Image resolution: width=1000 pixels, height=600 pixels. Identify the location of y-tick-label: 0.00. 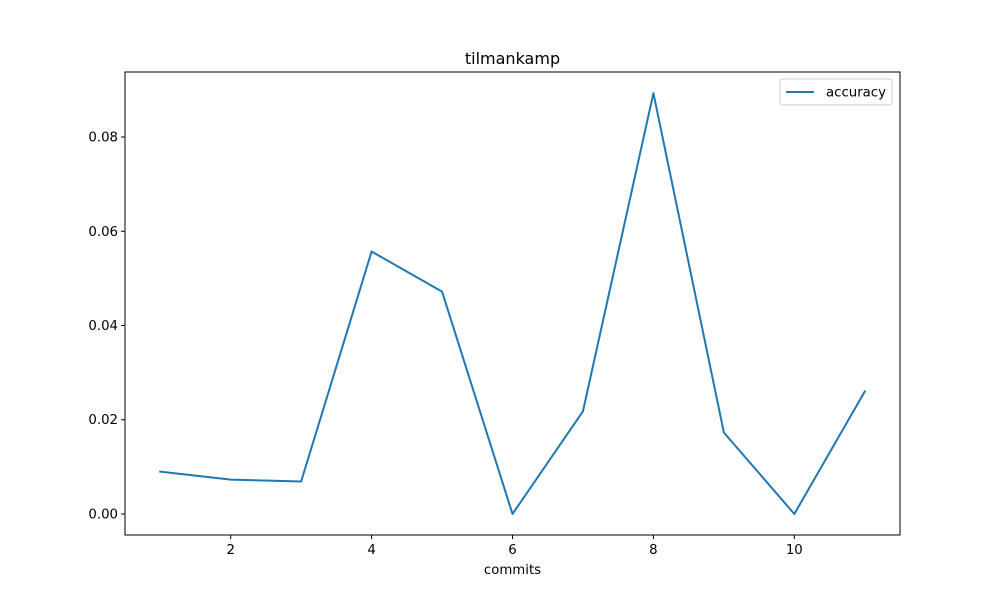
(103, 514).